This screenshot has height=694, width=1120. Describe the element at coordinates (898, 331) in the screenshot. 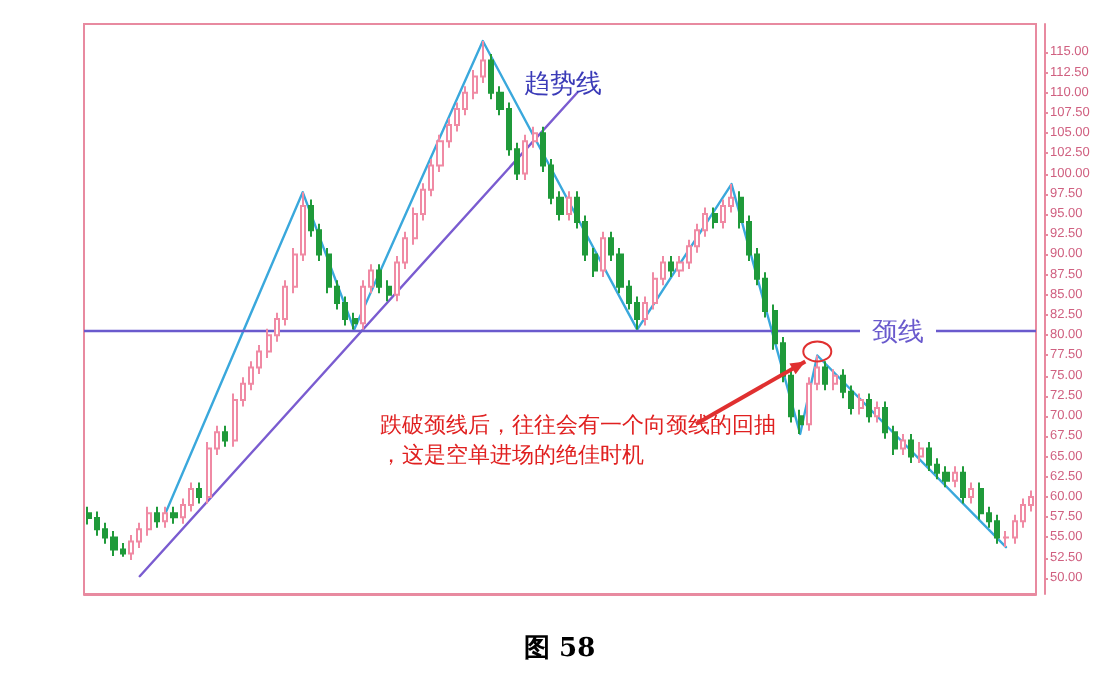

I see `ref-line-label: 颈线` at that location.